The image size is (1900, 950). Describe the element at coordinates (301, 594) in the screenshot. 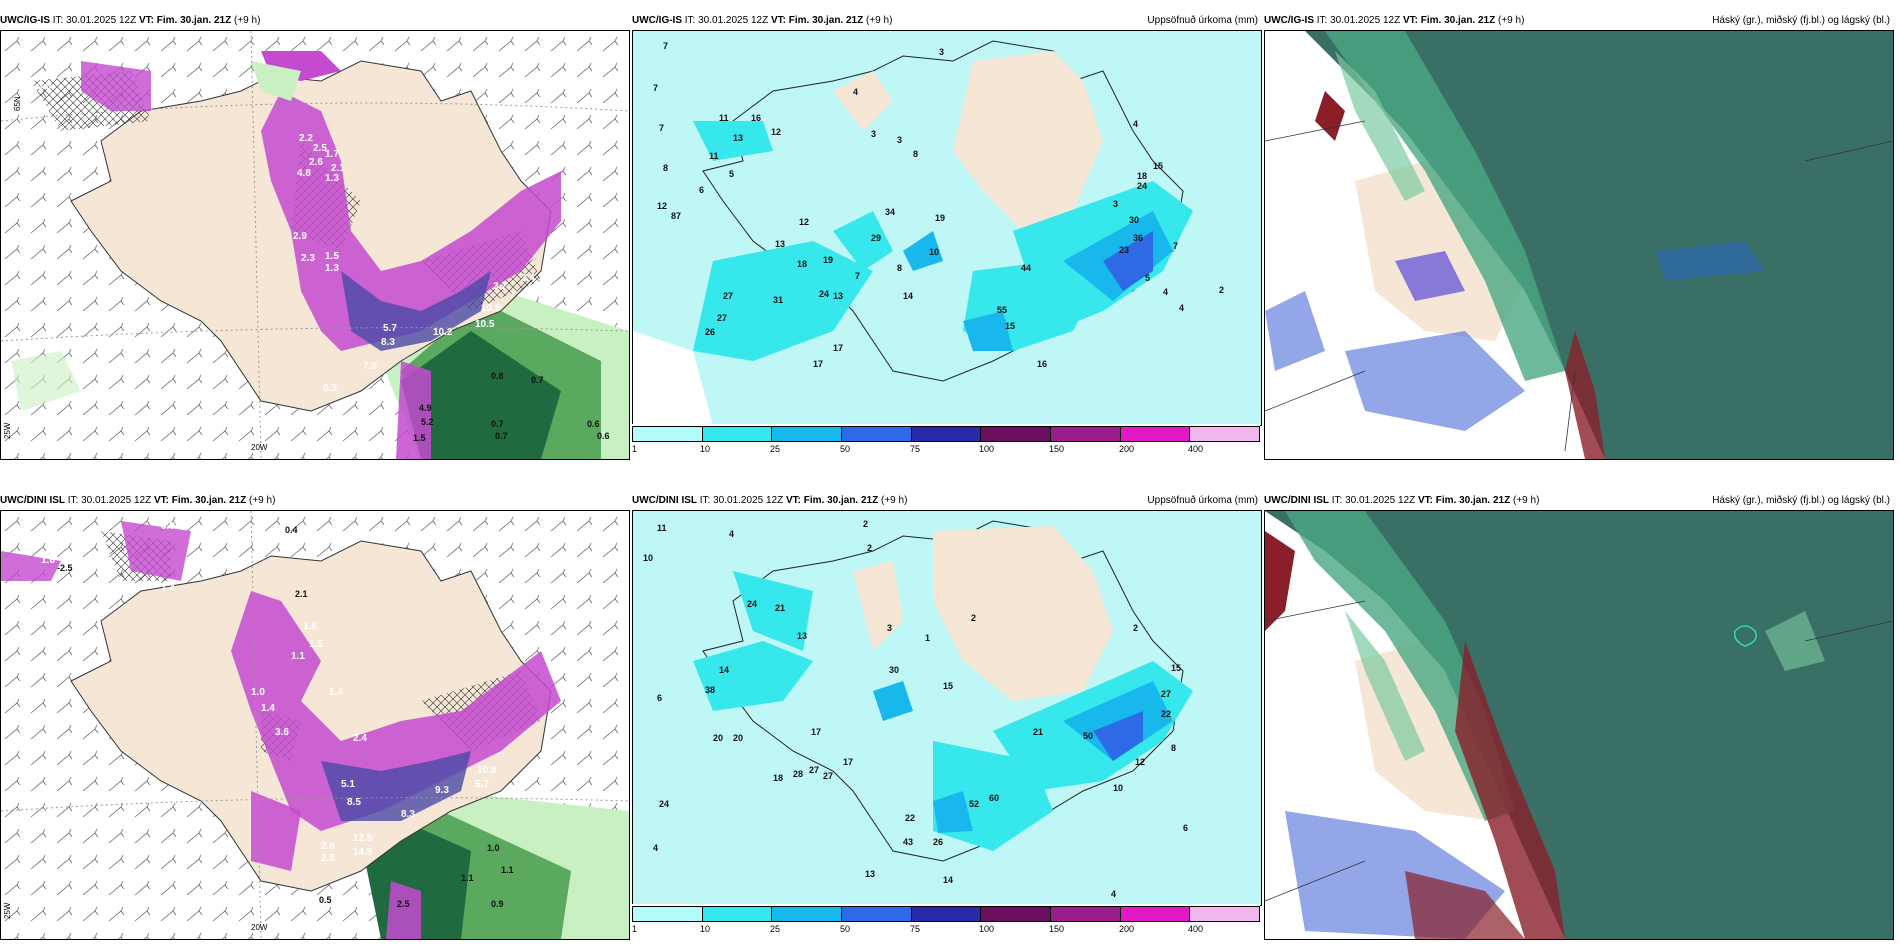

I see `value-label: 2.1` at that location.